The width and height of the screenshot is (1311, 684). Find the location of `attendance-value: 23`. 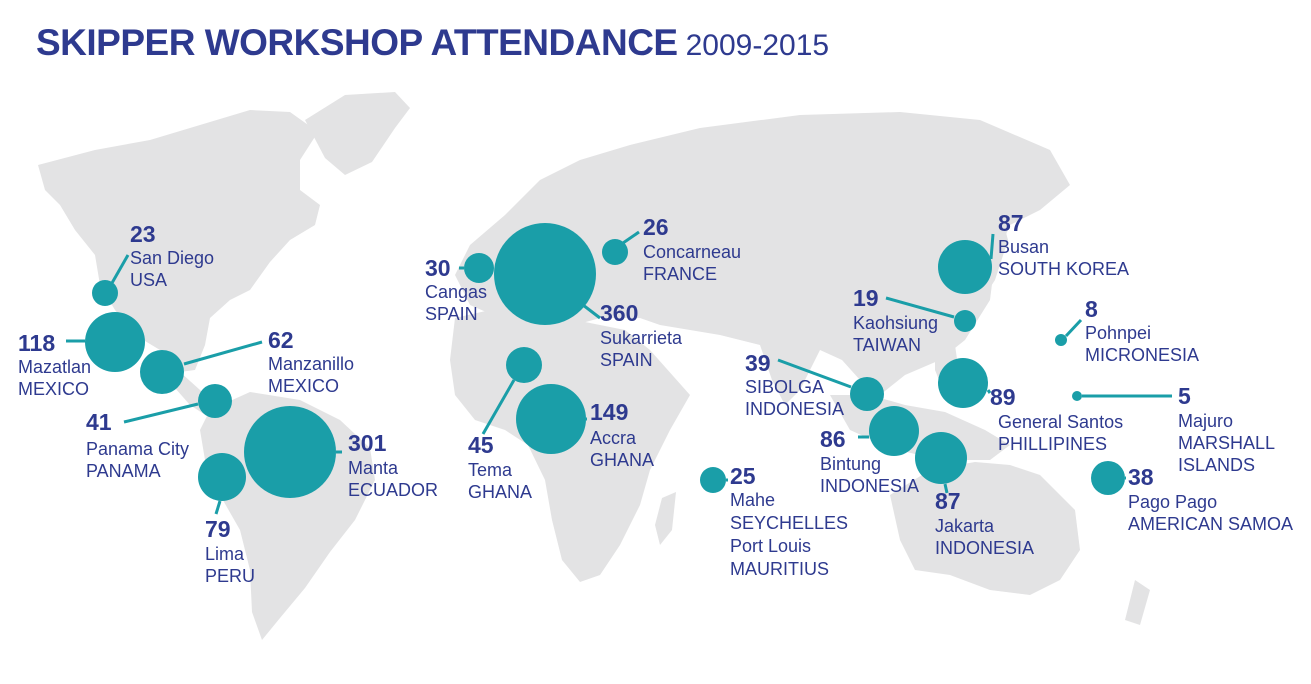

attendance-value: 23 is located at coordinates (143, 234).